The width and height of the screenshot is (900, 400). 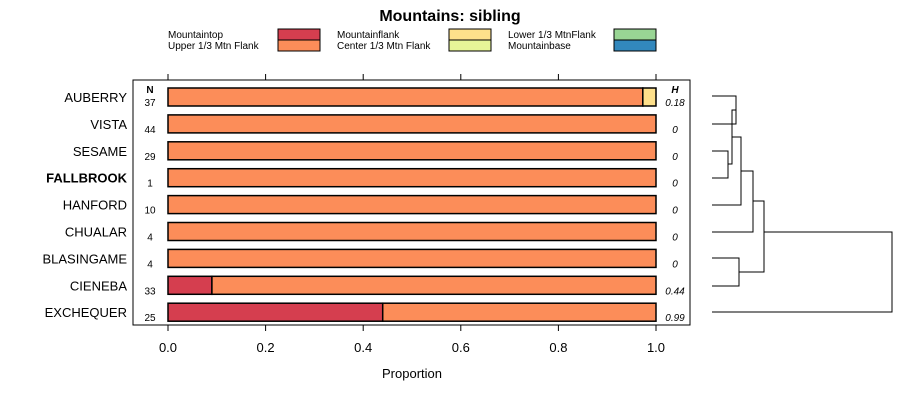 I want to click on row-label: AUBERRY, so click(x=95, y=97).